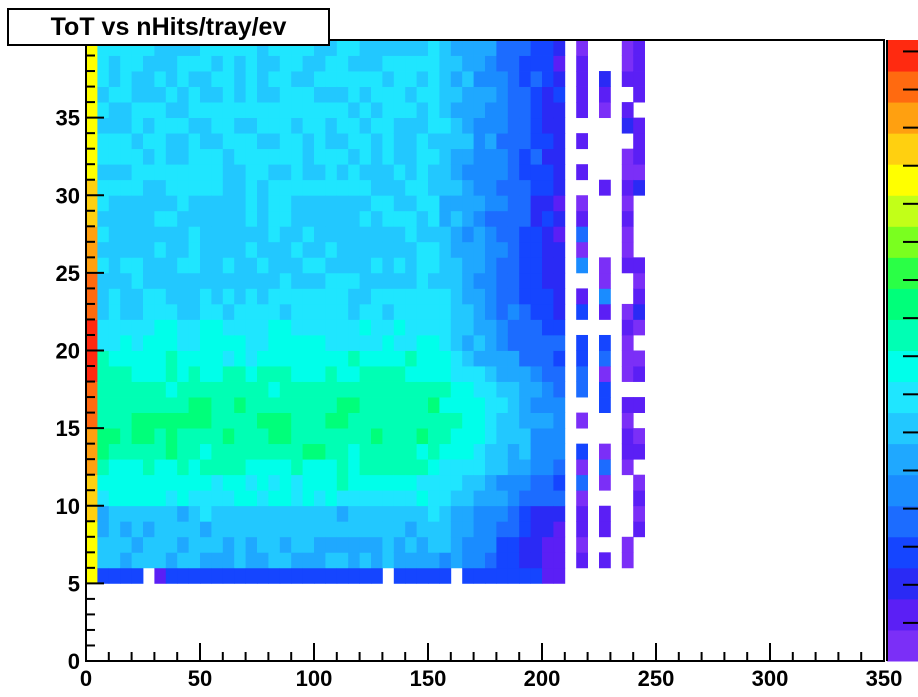 Image resolution: width=918 pixels, height=697 pixels. What do you see at coordinates (68, 273) in the screenshot?
I see `y-tick-label: 25` at bounding box center [68, 273].